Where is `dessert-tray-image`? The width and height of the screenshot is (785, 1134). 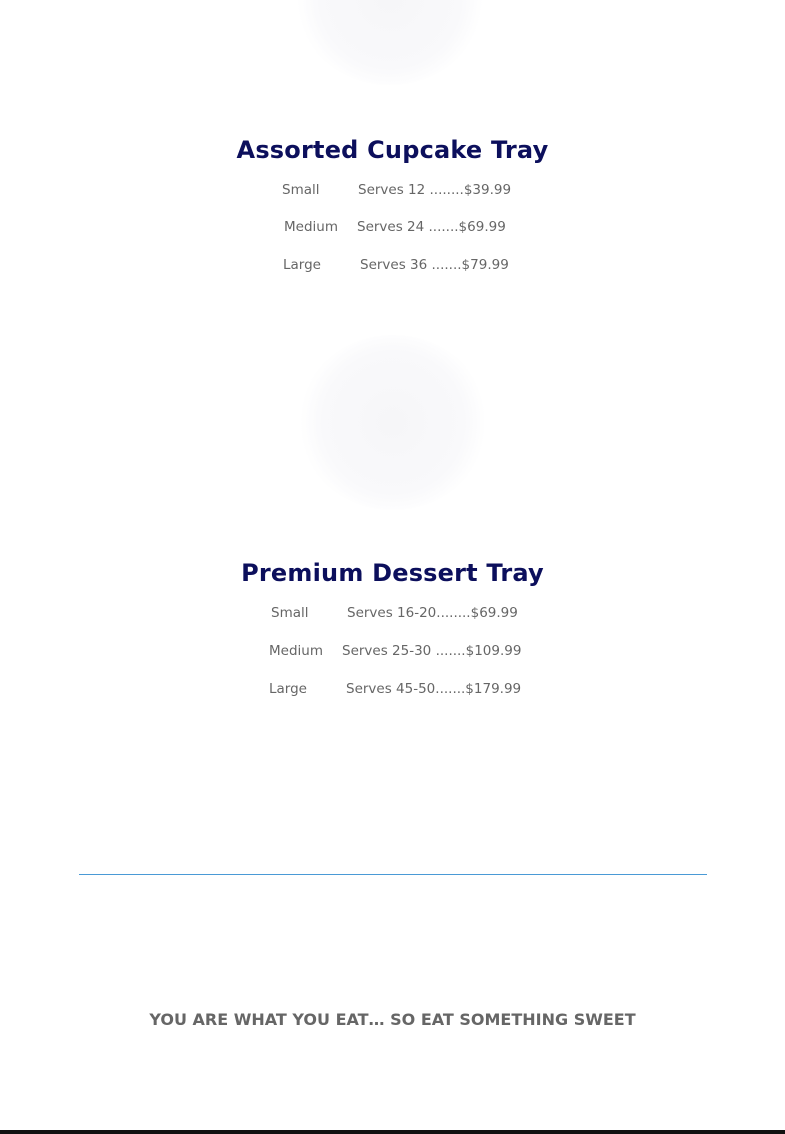
dessert-tray-image is located at coordinates (393, 422).